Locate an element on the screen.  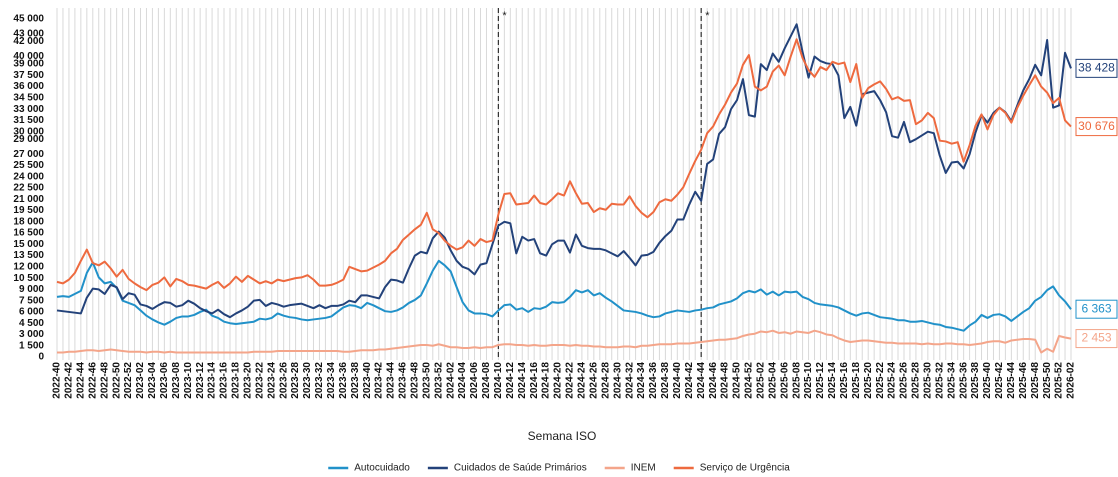
x-tick-label: 2025-04 is located at coordinates (772, 380).